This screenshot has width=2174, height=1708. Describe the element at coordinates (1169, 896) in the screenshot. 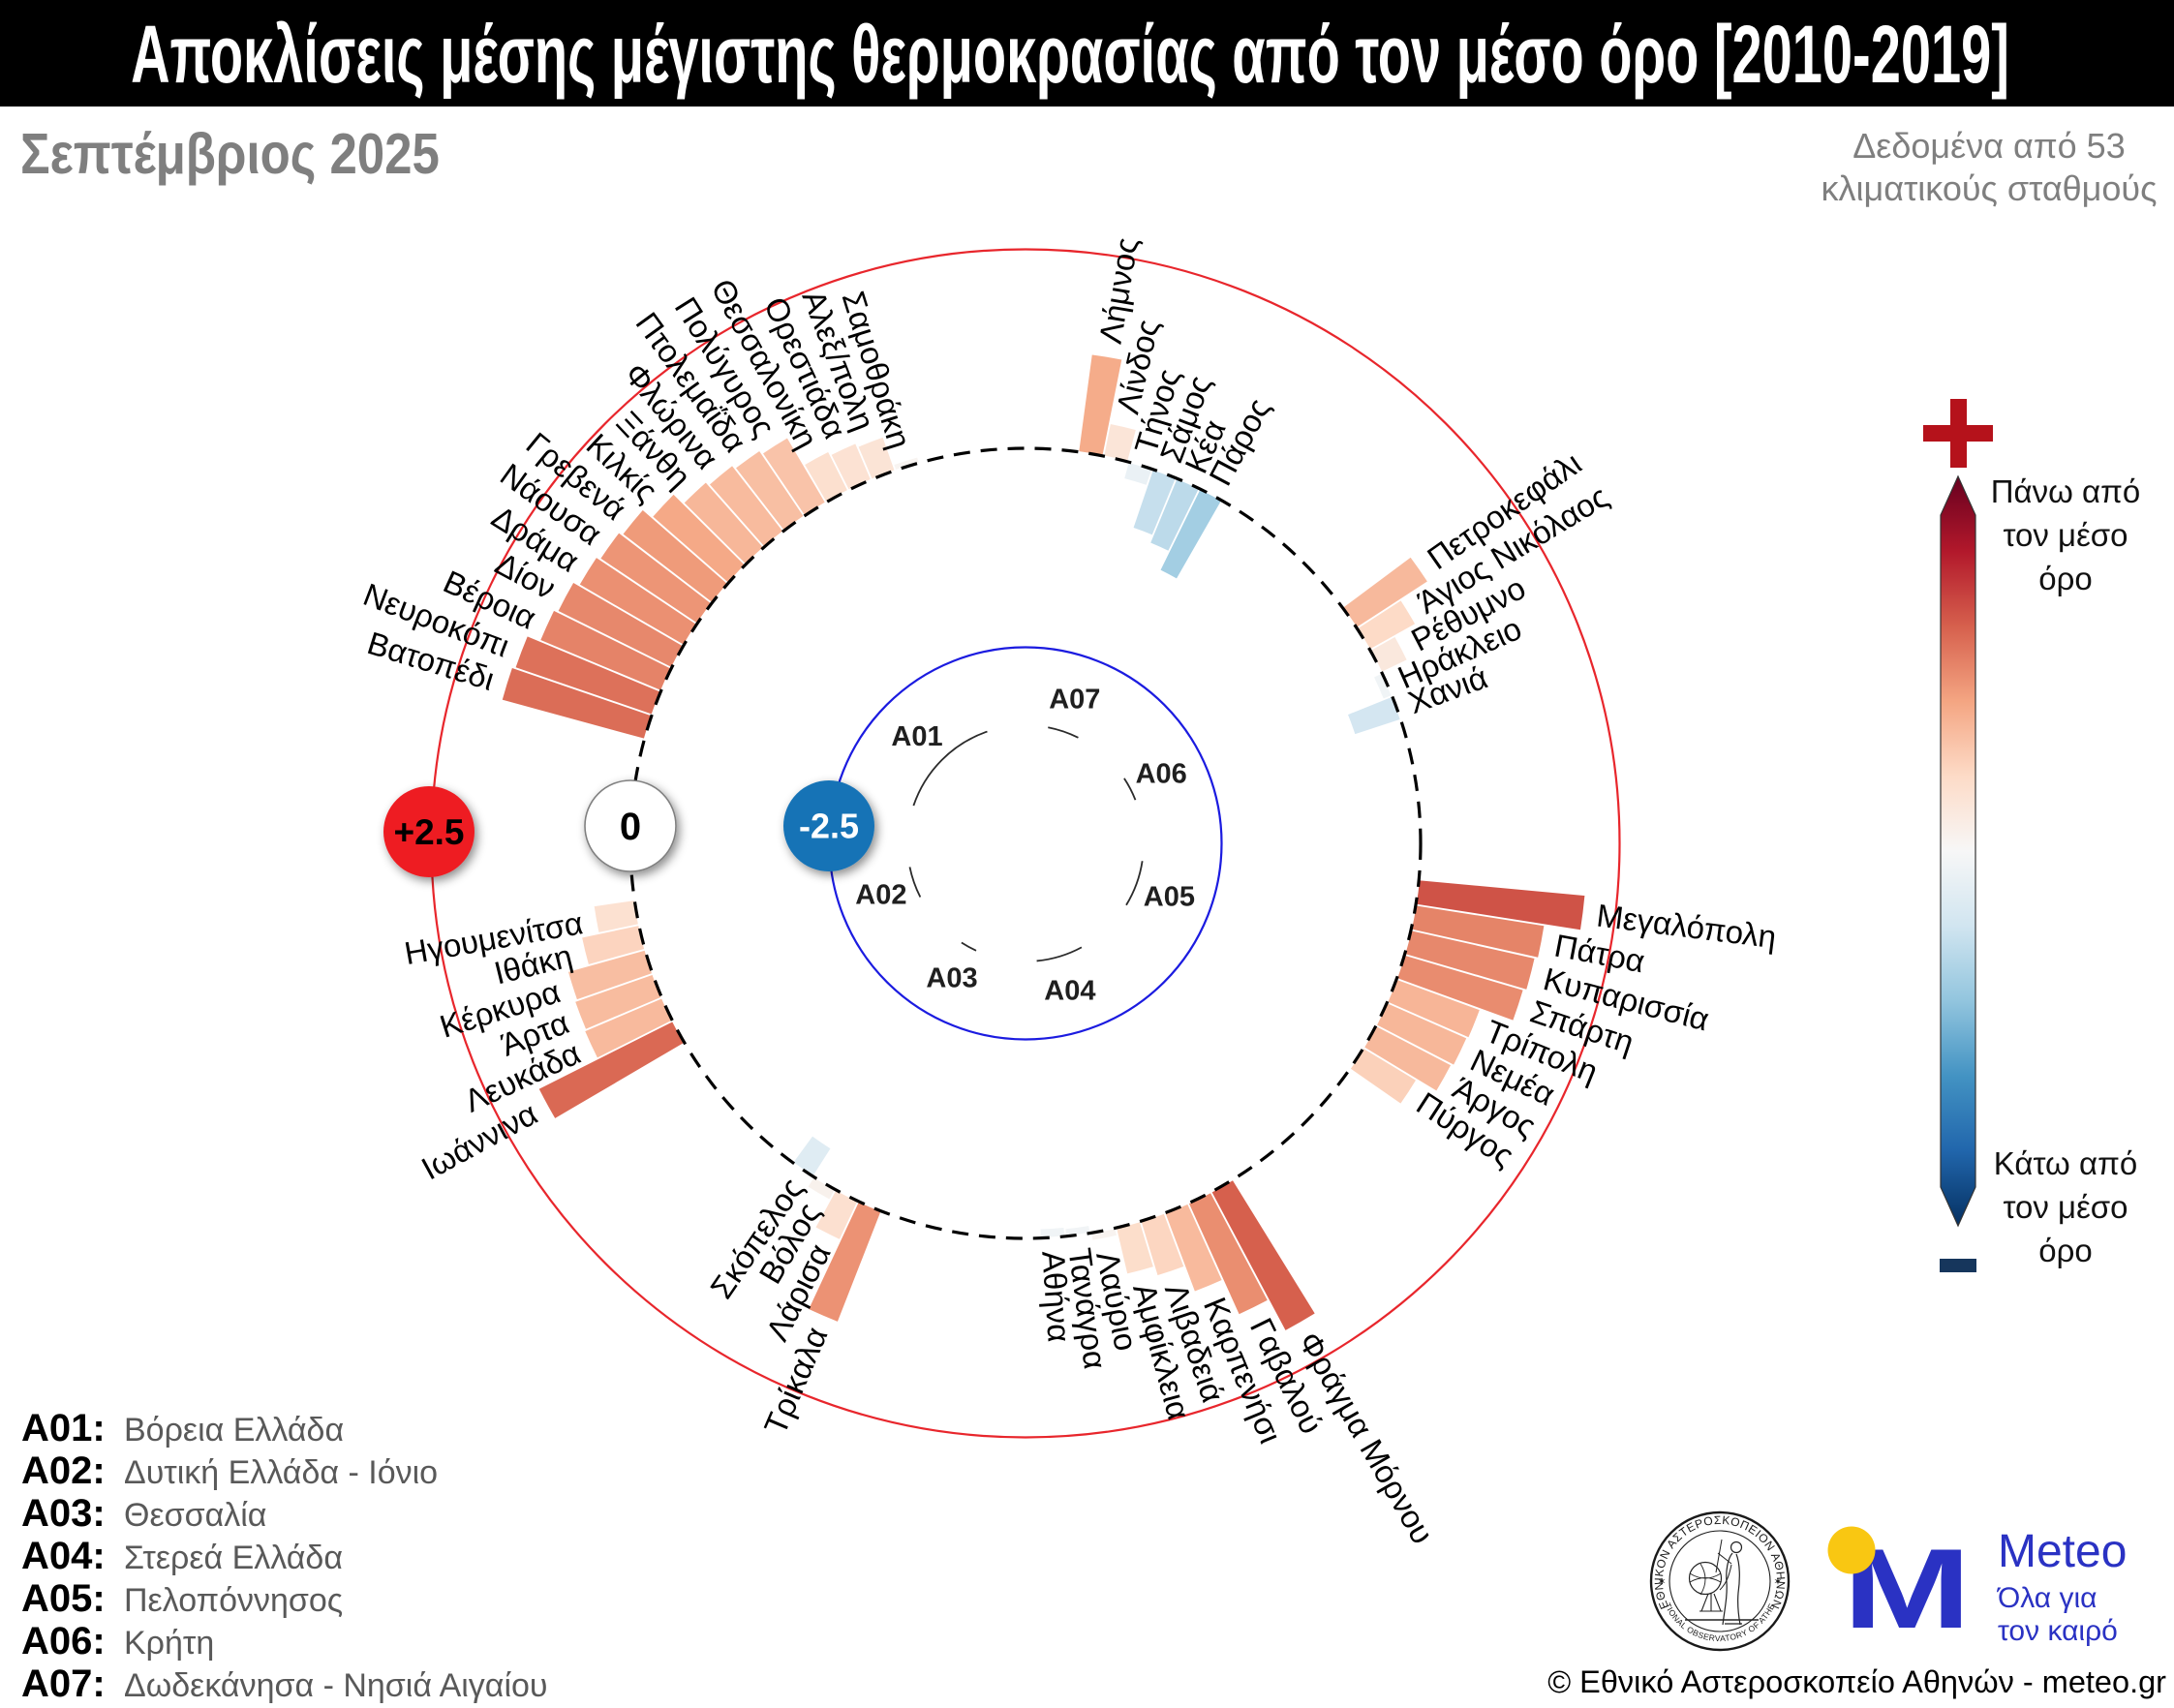

I see `svg-text: A05` at that location.